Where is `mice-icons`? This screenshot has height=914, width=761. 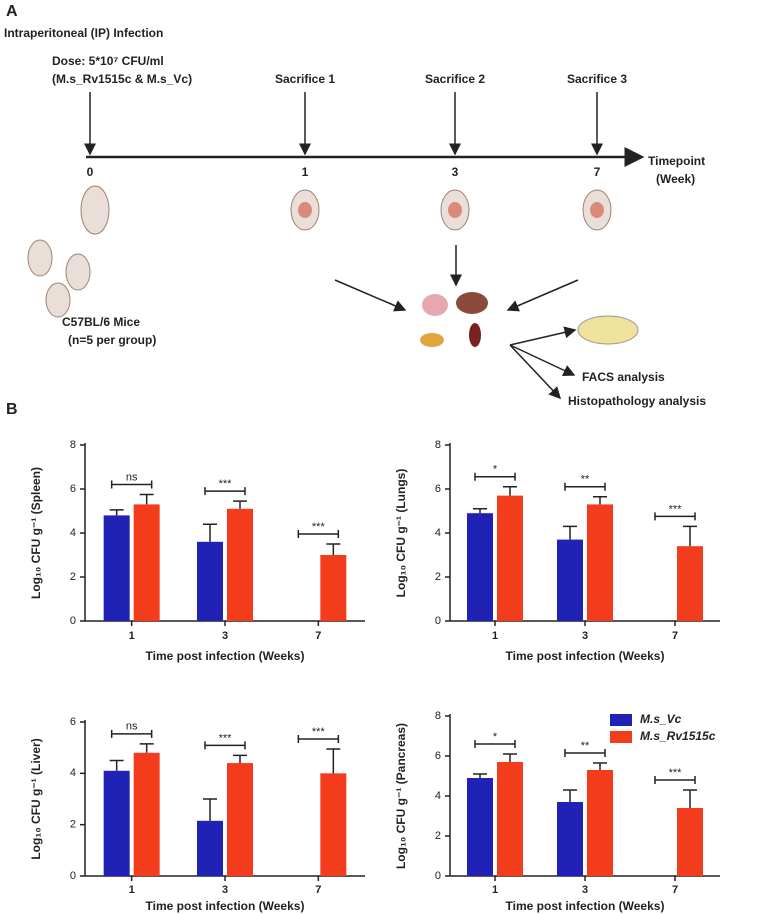
mice-icons is located at coordinates (319, 251).